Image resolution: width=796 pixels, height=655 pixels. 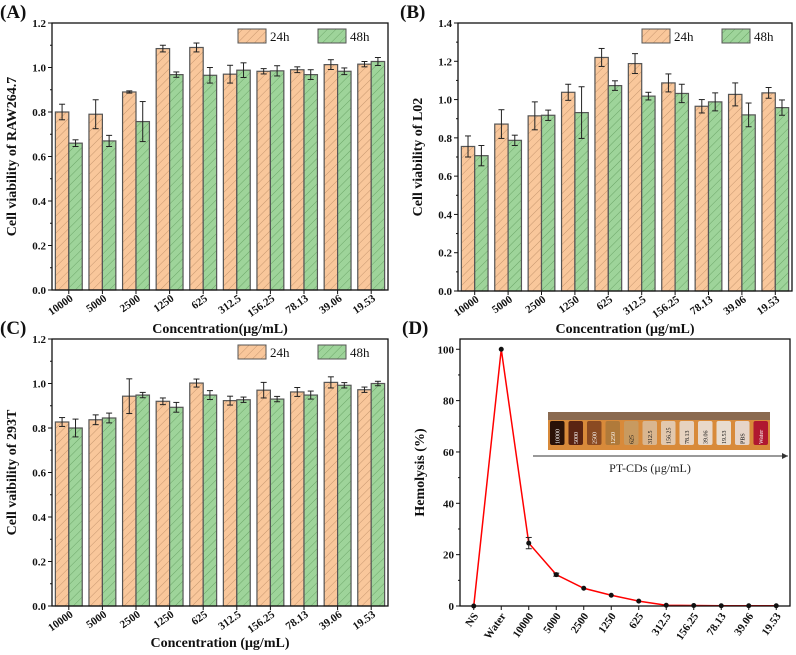 What do you see at coordinates (659, 416) in the screenshot?
I see `inset-photo-top` at bounding box center [659, 416].